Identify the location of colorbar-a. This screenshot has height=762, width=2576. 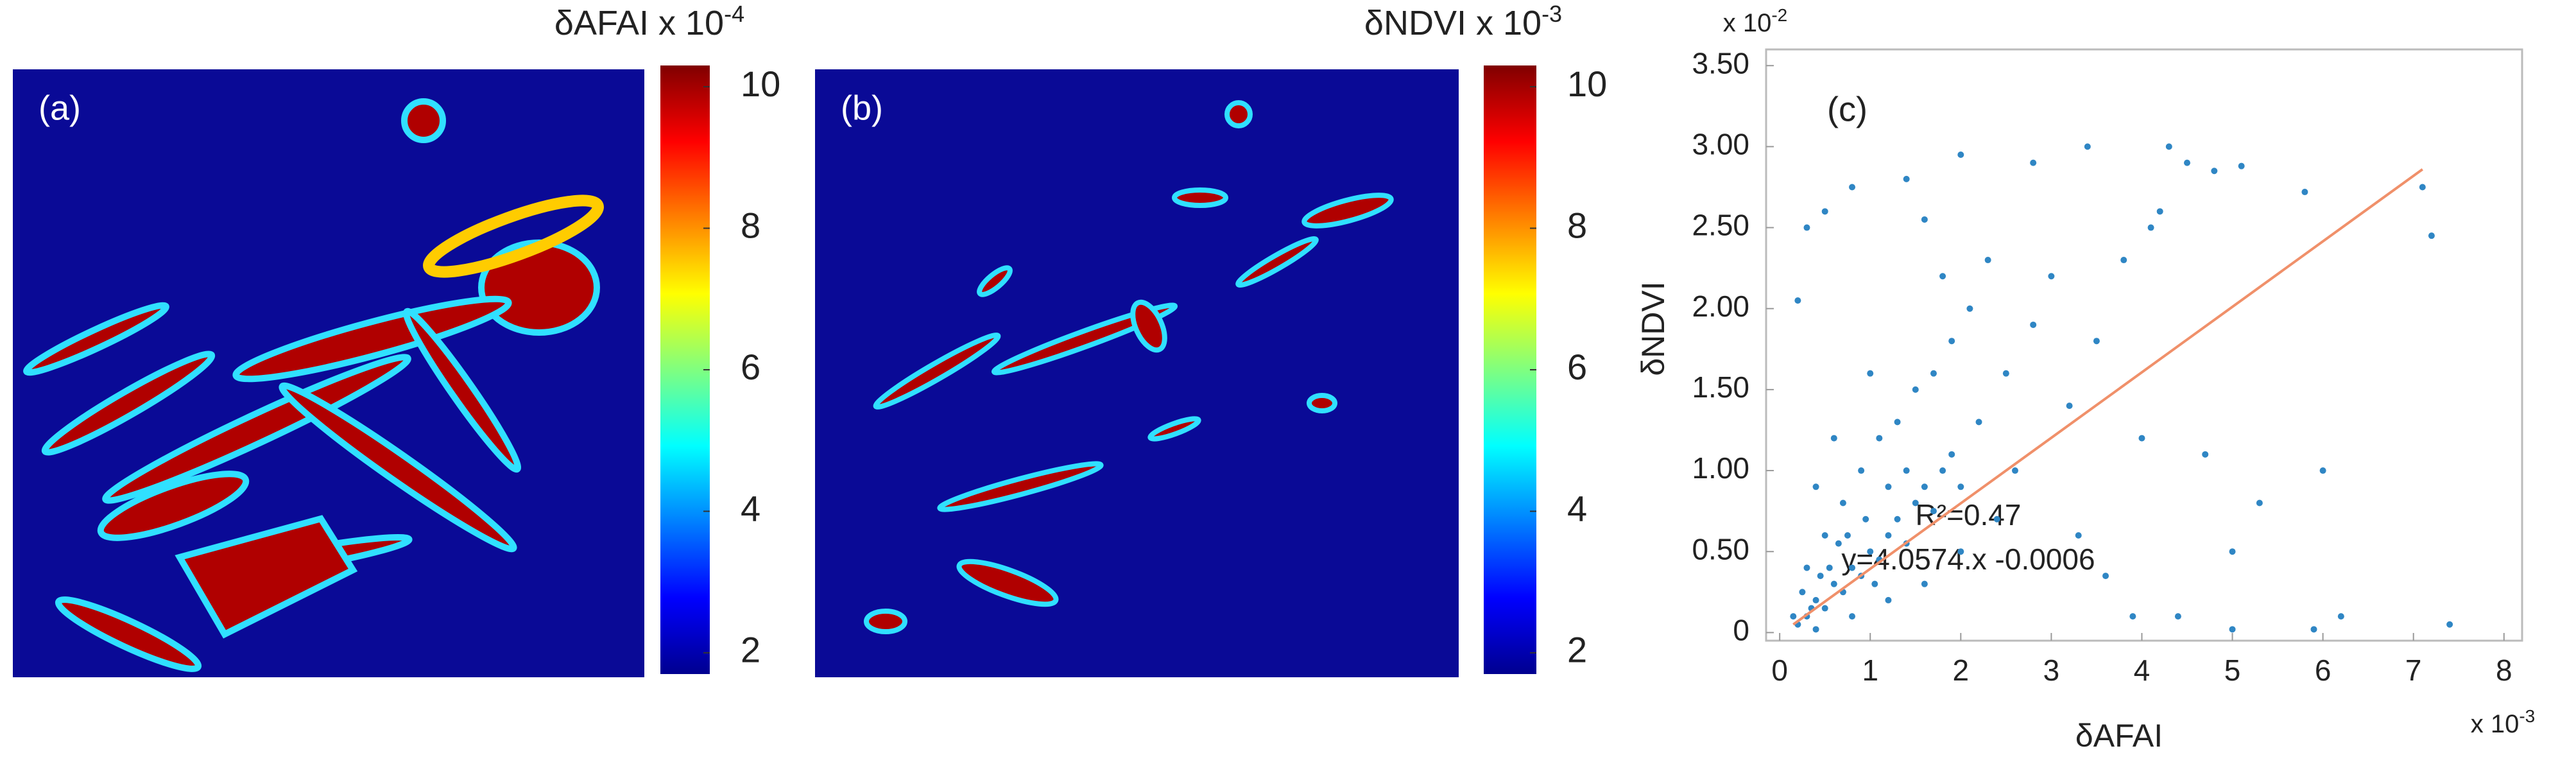
(685, 369).